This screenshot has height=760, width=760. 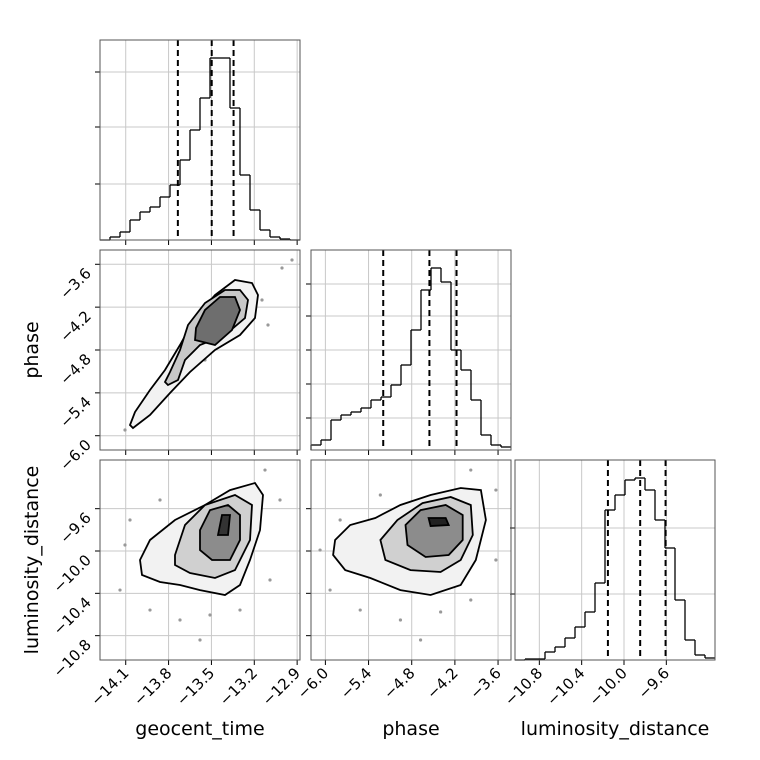 What do you see at coordinates (615, 729) in the screenshot?
I see `x-axis-label: luminosity_distance` at bounding box center [615, 729].